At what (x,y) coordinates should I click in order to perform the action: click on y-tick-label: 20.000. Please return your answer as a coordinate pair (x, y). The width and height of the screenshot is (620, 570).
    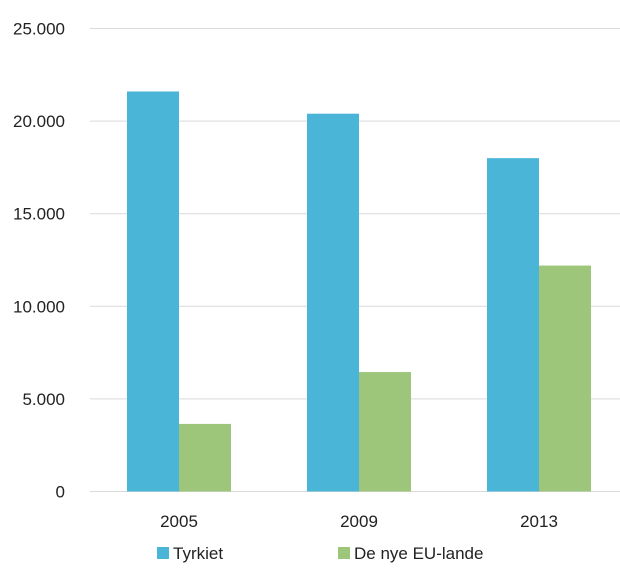
    Looking at the image, I should click on (39, 121).